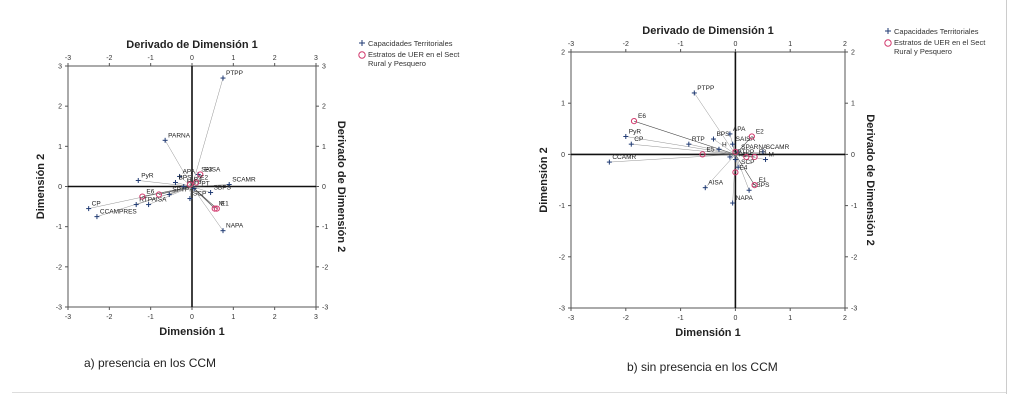 This screenshot has height=394, width=1009. I want to click on capacidad-label: SBPS, so click(223, 188).